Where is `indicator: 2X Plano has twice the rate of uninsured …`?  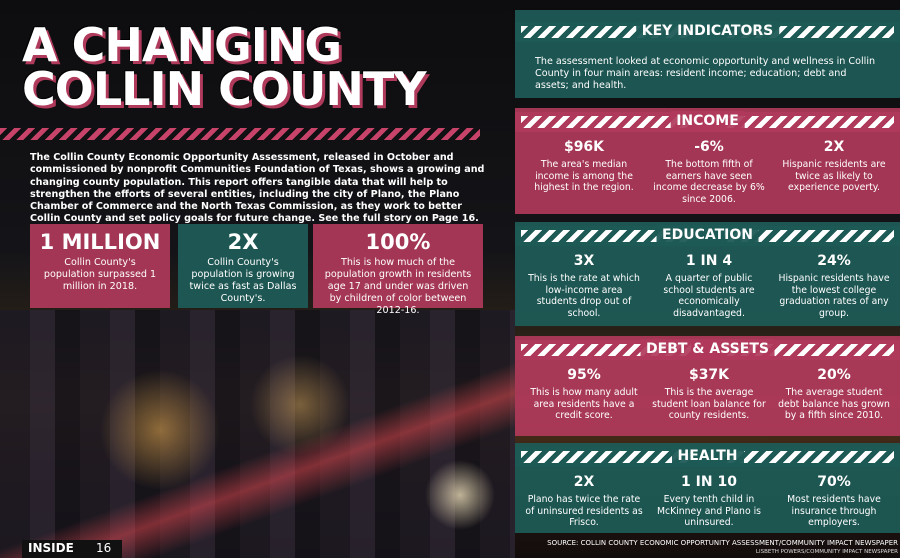
indicator: 2X Plano has twice the rate of uninsured … is located at coordinates (584, 501).